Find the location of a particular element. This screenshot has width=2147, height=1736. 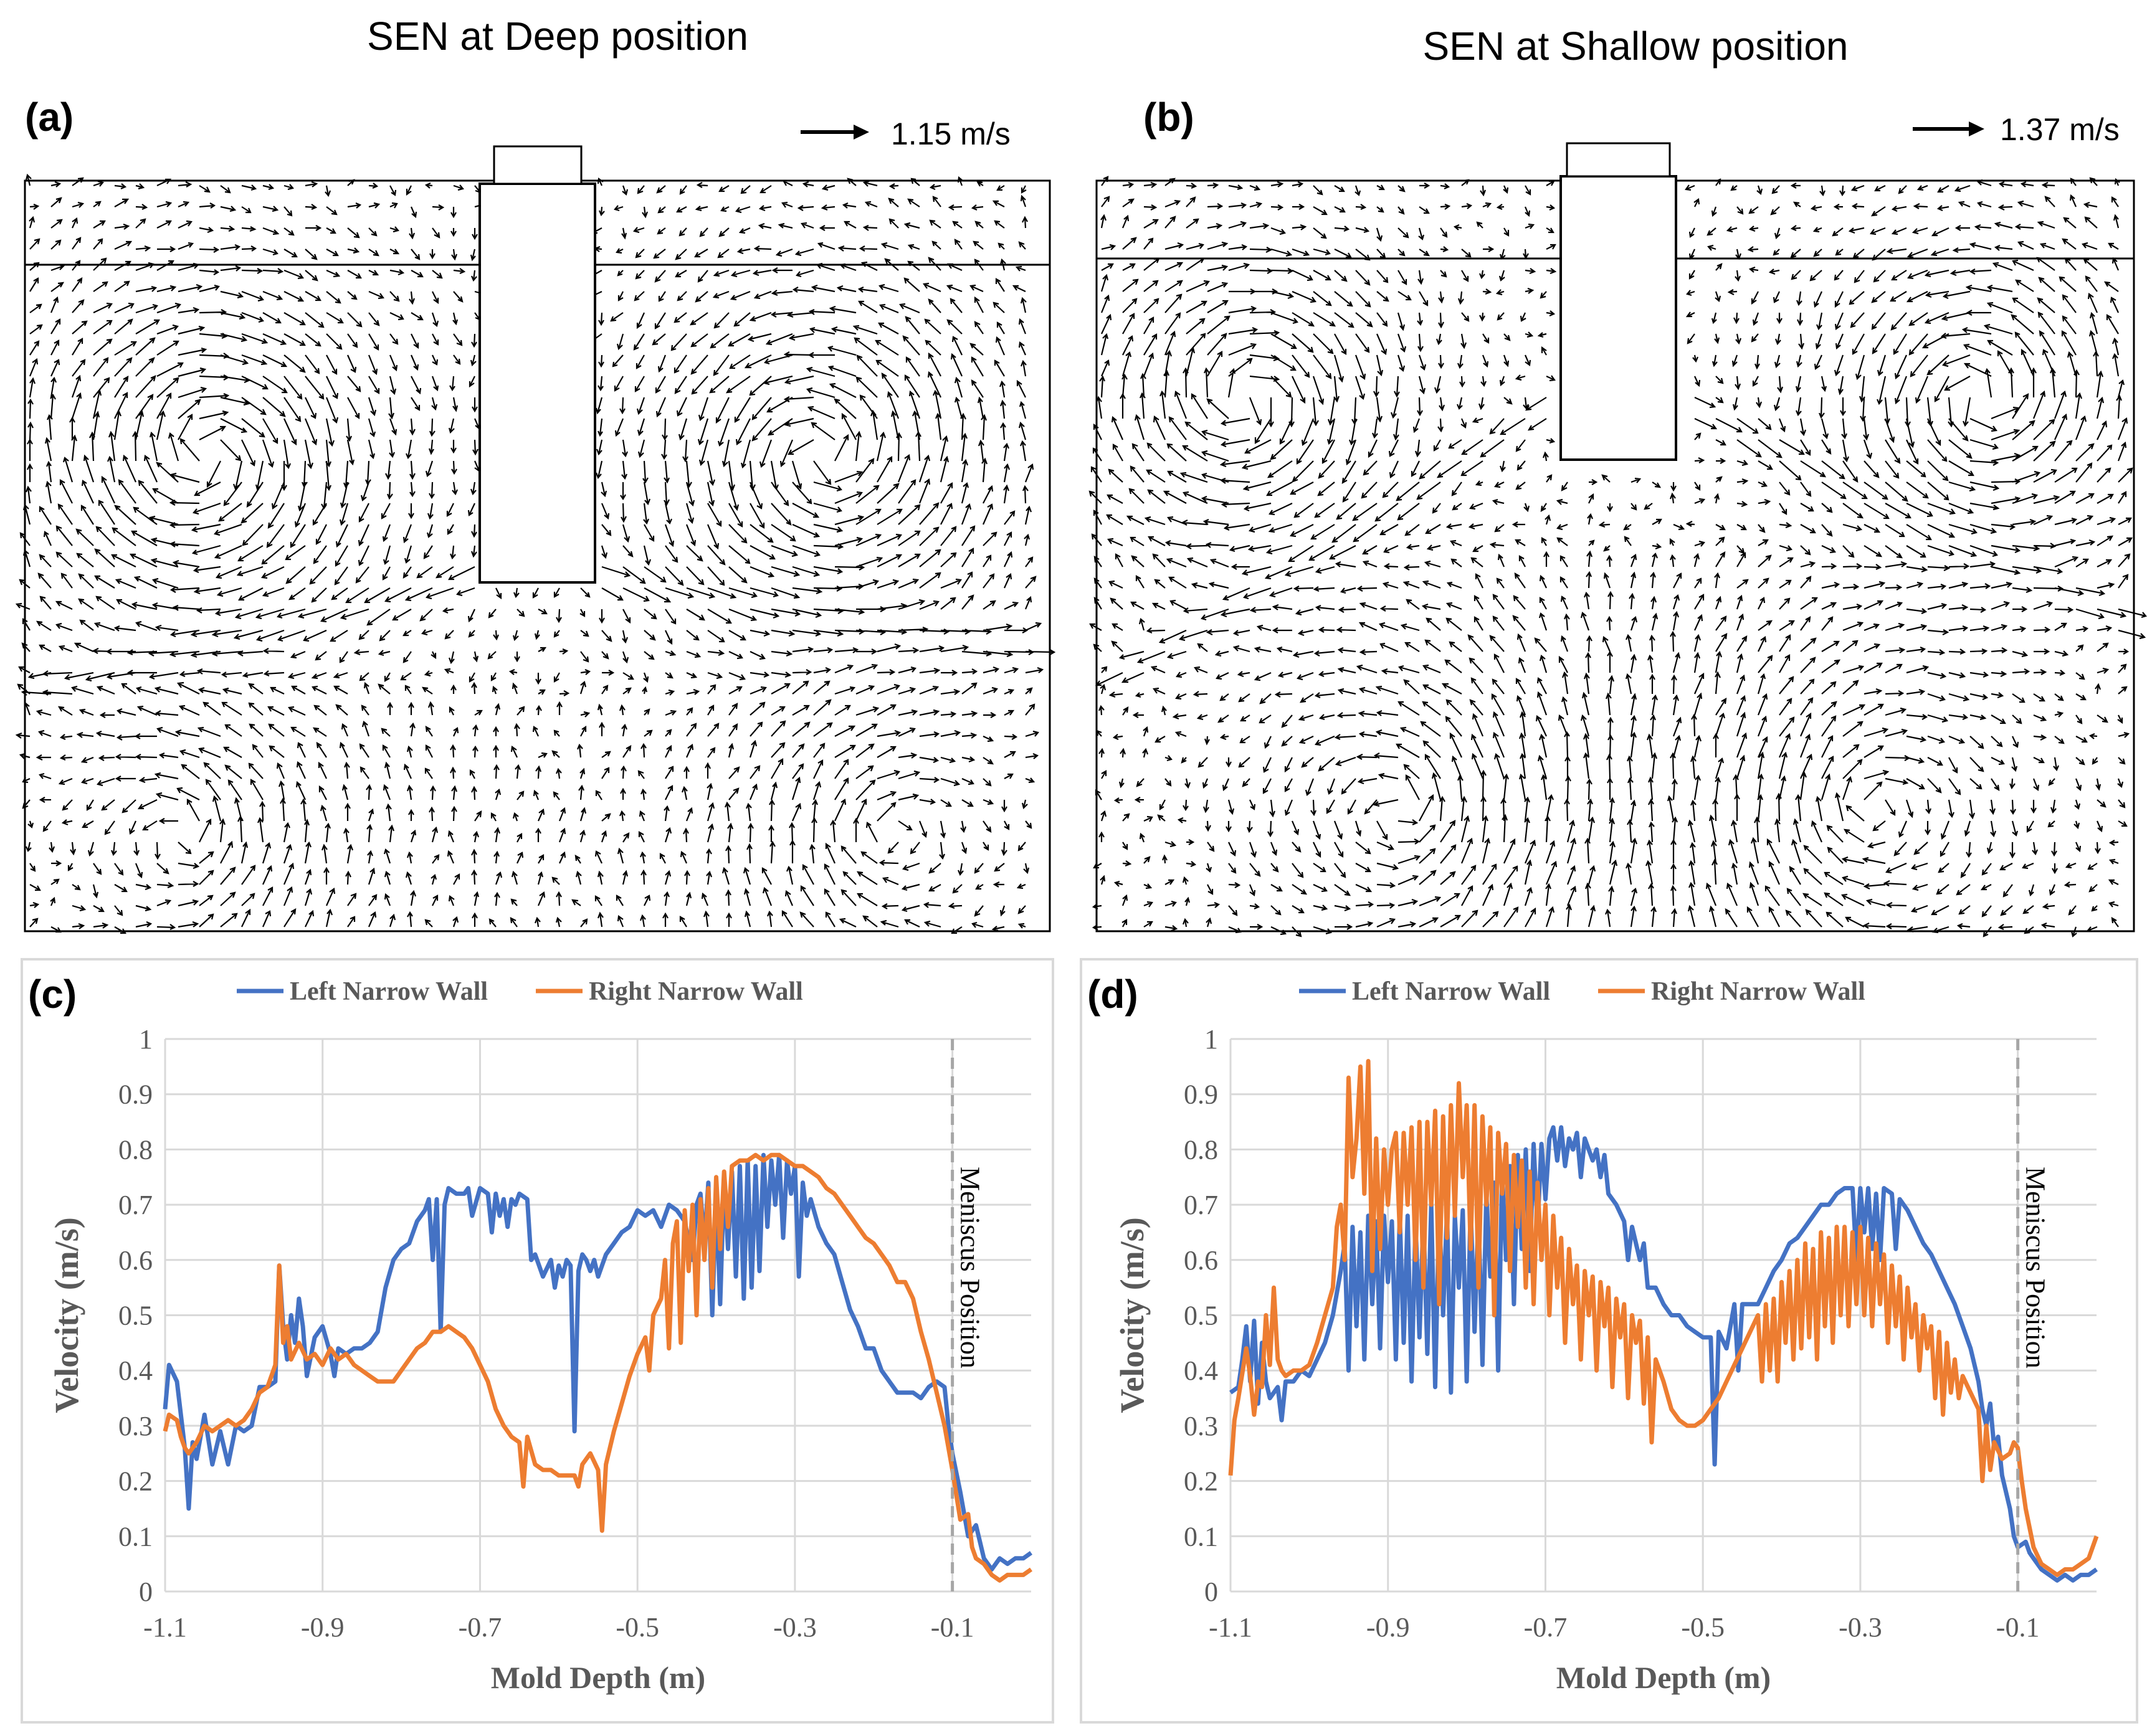

legend-d: Left Narrow Wall Right Narrow Wall is located at coordinates (1582, 991).